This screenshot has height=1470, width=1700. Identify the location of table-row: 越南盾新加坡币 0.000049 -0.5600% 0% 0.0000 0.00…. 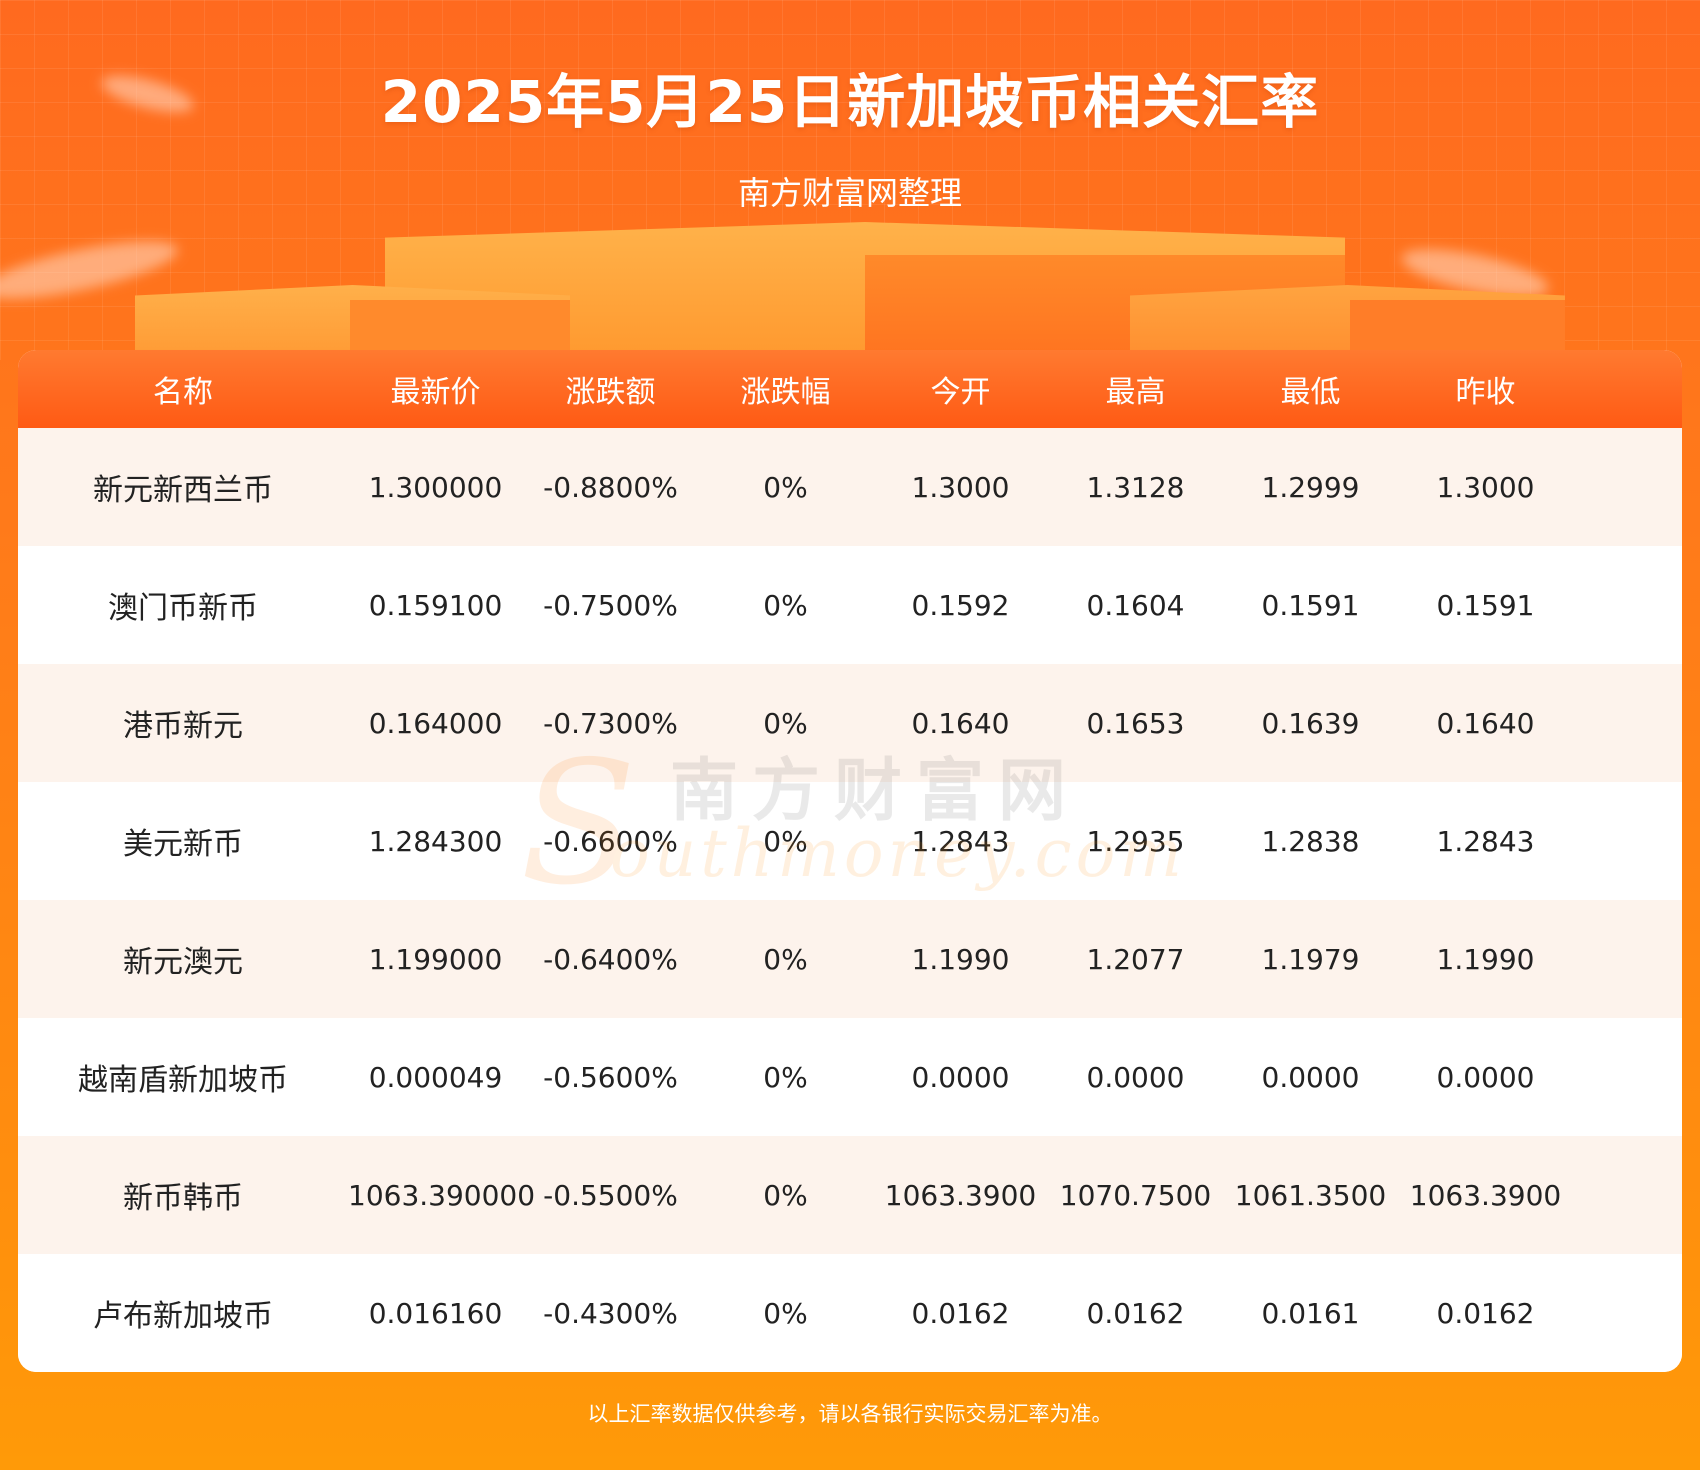
(850, 1077).